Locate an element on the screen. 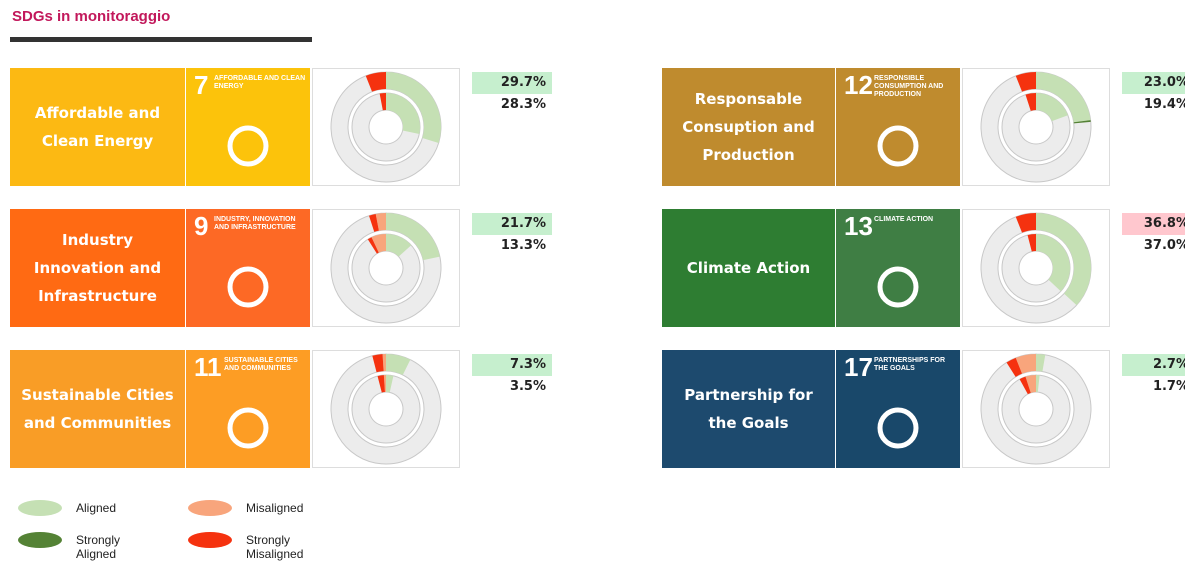 The height and width of the screenshot is (566, 1185). legend-label: Misaligned is located at coordinates (275, 508).